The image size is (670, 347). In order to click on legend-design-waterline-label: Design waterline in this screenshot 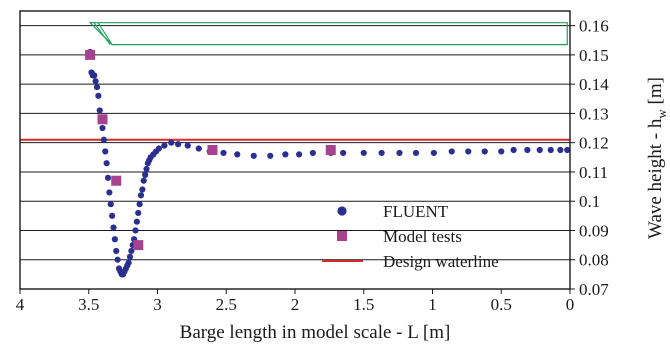, I will do `click(441, 261)`.